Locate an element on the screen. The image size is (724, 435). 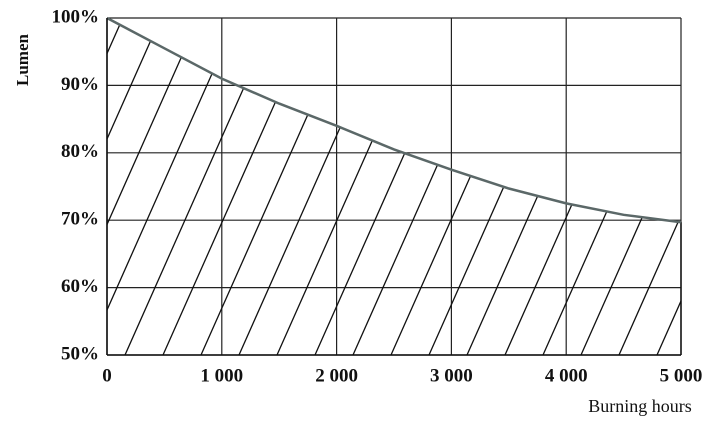
x-tick-label: 4 000 is located at coordinates (566, 375).